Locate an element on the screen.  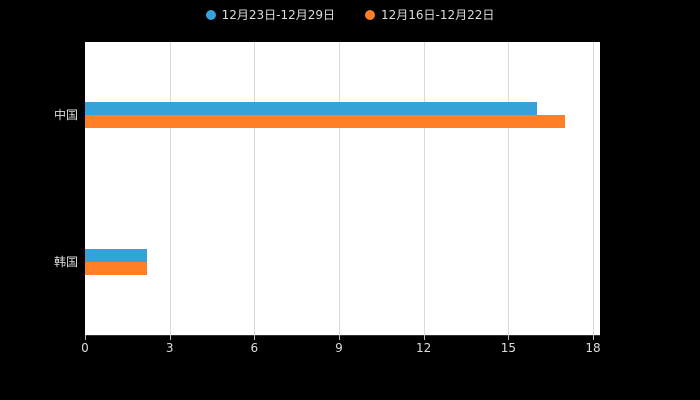
legend-label: 12月16日-12月22日 is located at coordinates (438, 15).